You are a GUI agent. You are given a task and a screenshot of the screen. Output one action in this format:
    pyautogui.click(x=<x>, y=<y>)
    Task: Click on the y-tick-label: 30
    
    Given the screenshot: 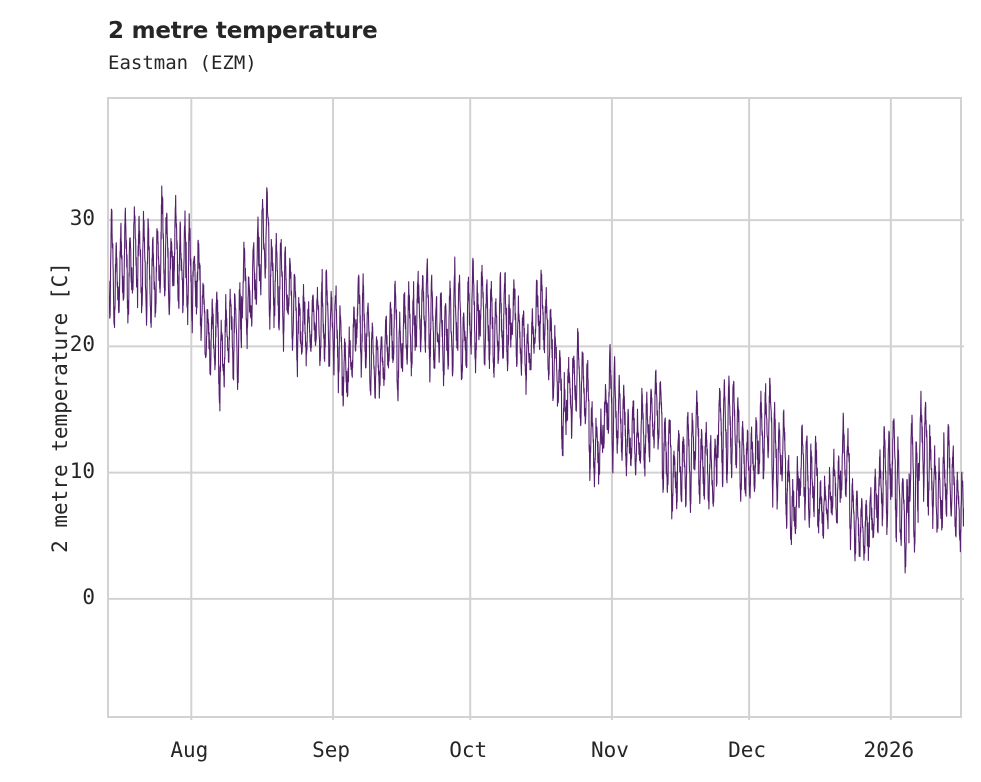 What is the action you would take?
    pyautogui.click(x=82, y=218)
    